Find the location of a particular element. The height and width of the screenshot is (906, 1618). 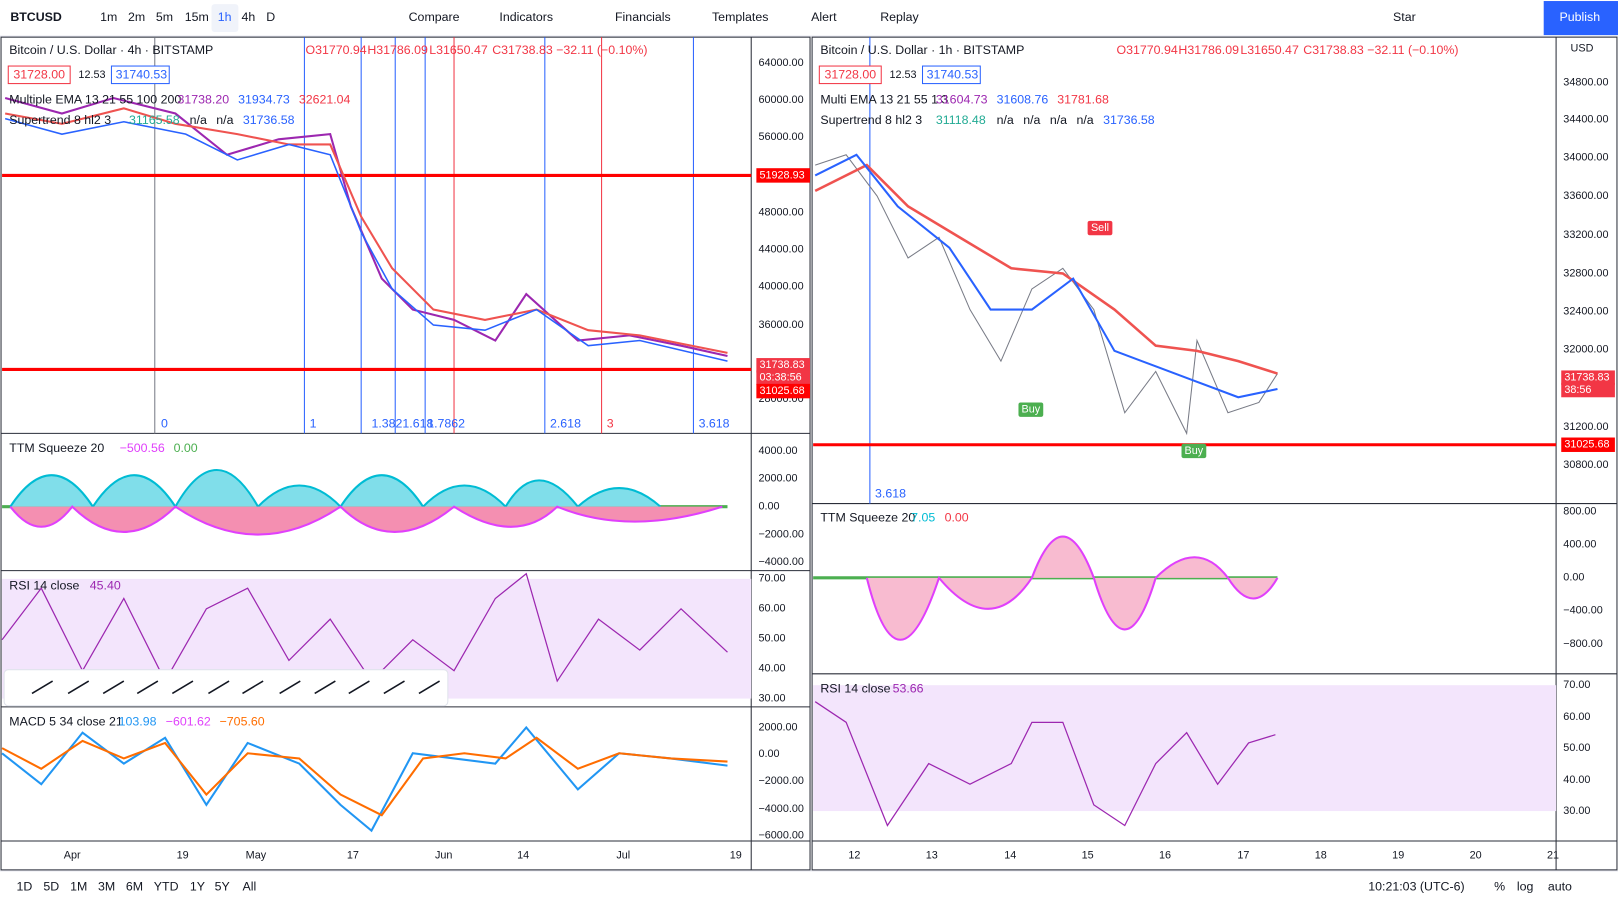

indicator-tick: 400.00 is located at coordinates (1579, 545).